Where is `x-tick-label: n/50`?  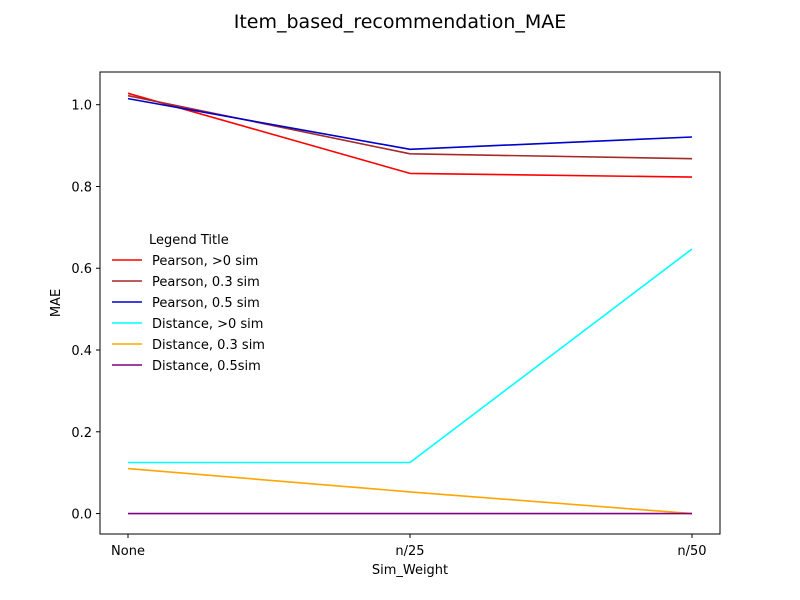
x-tick-label: n/50 is located at coordinates (691, 551).